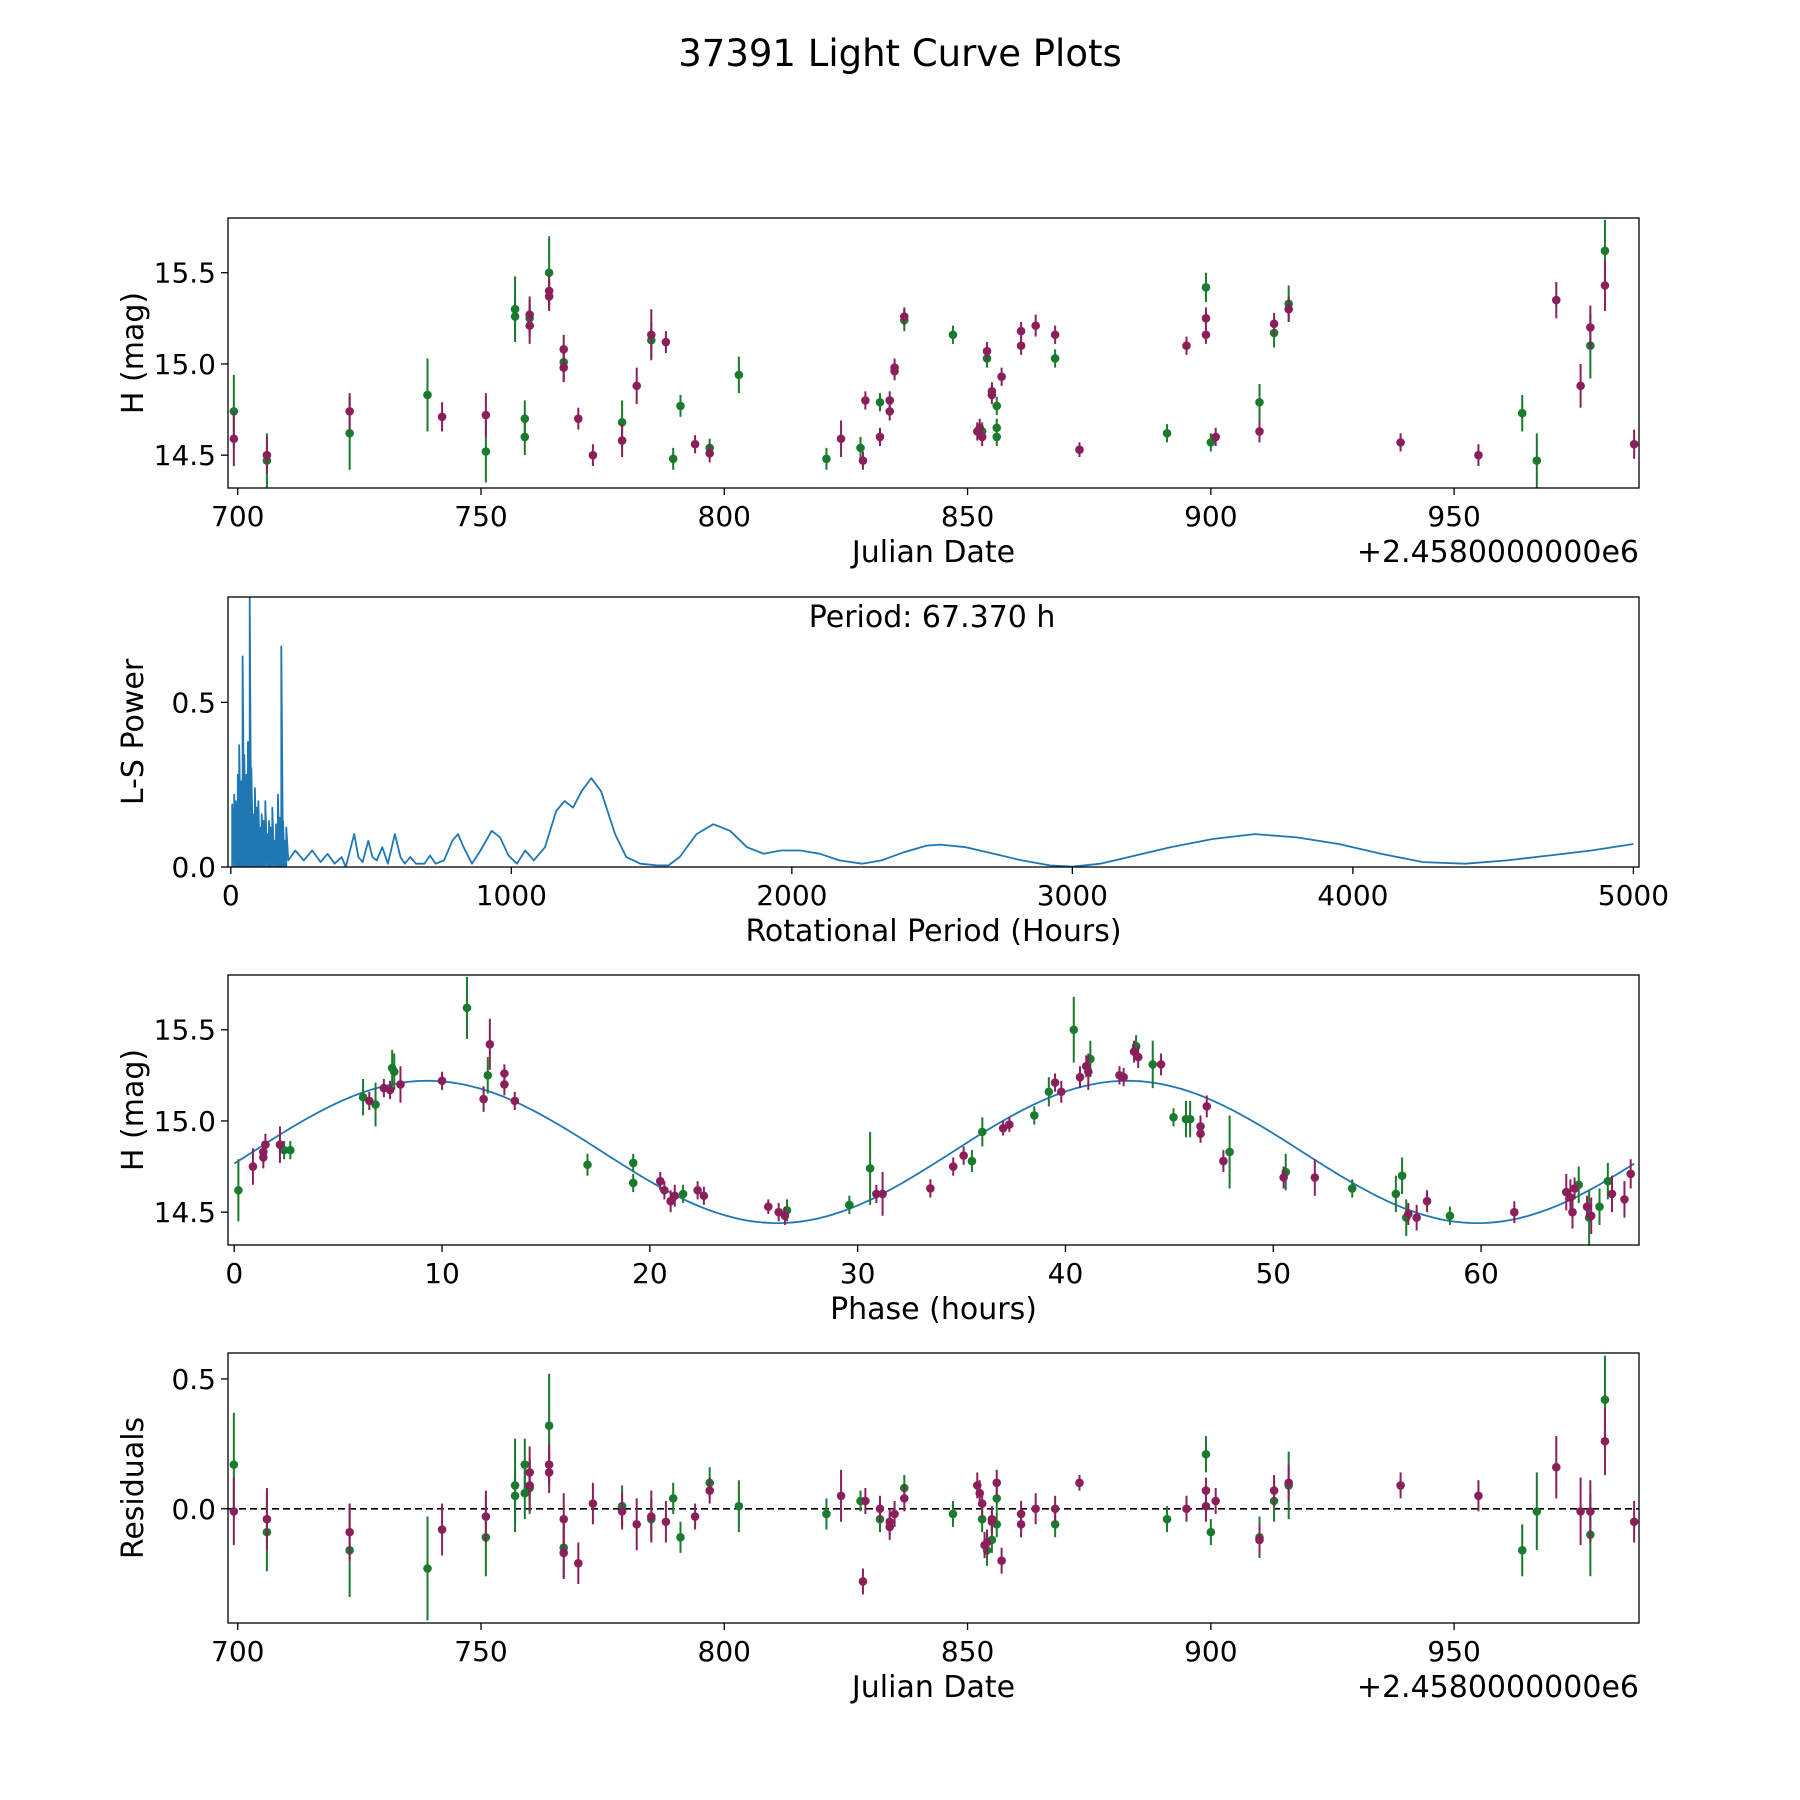 This screenshot has width=1800, height=1800. Describe the element at coordinates (1498, 552) in the screenshot. I see `x-offset-label: +2.4580000000e6` at that location.